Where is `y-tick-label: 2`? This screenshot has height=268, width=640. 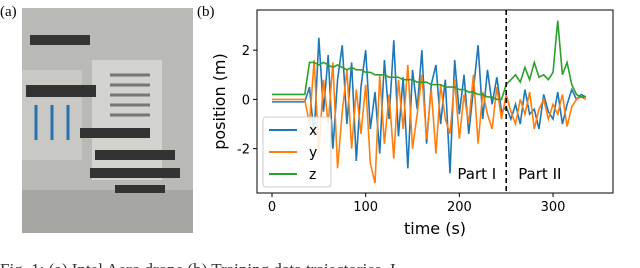
y-tick-label: 2 is located at coordinates (246, 51).